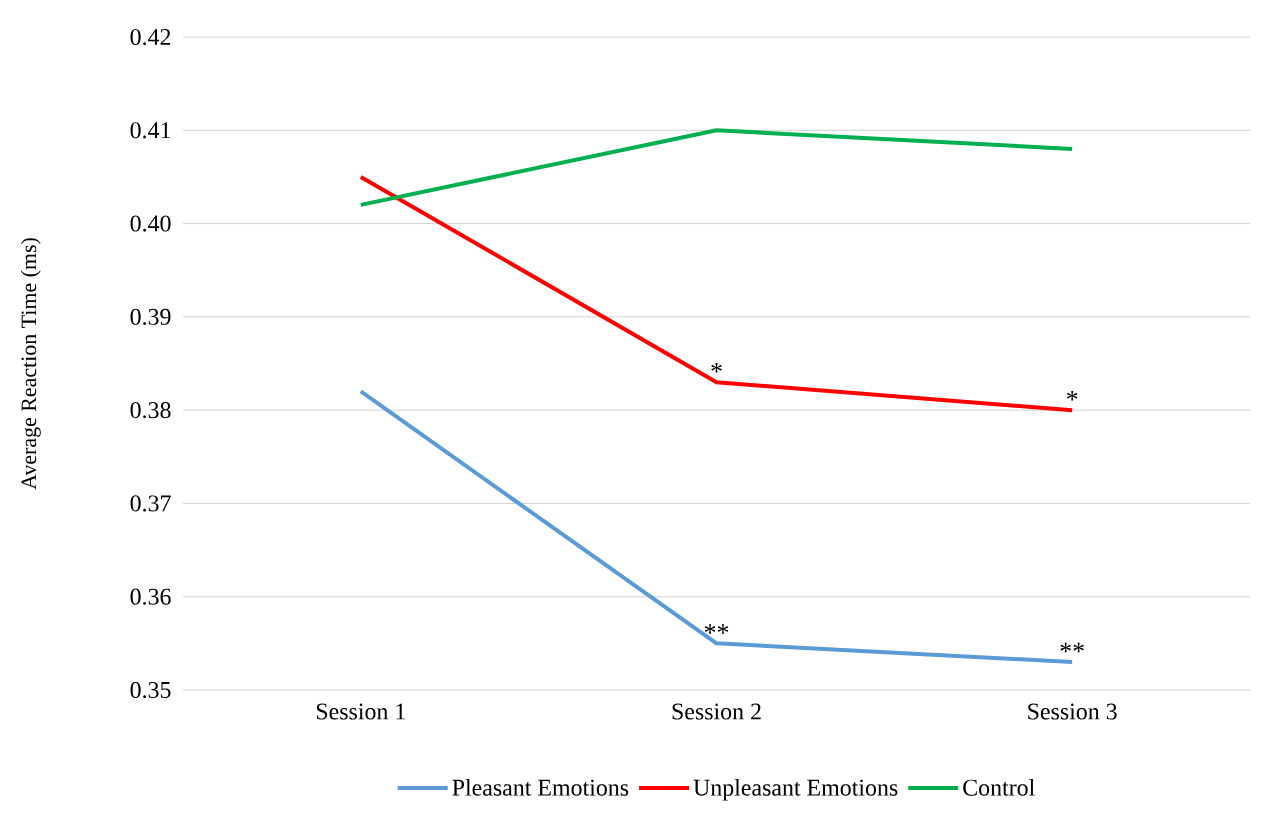 The height and width of the screenshot is (826, 1282). What do you see at coordinates (360, 711) in the screenshot?
I see `x-tick-label: Session 1` at bounding box center [360, 711].